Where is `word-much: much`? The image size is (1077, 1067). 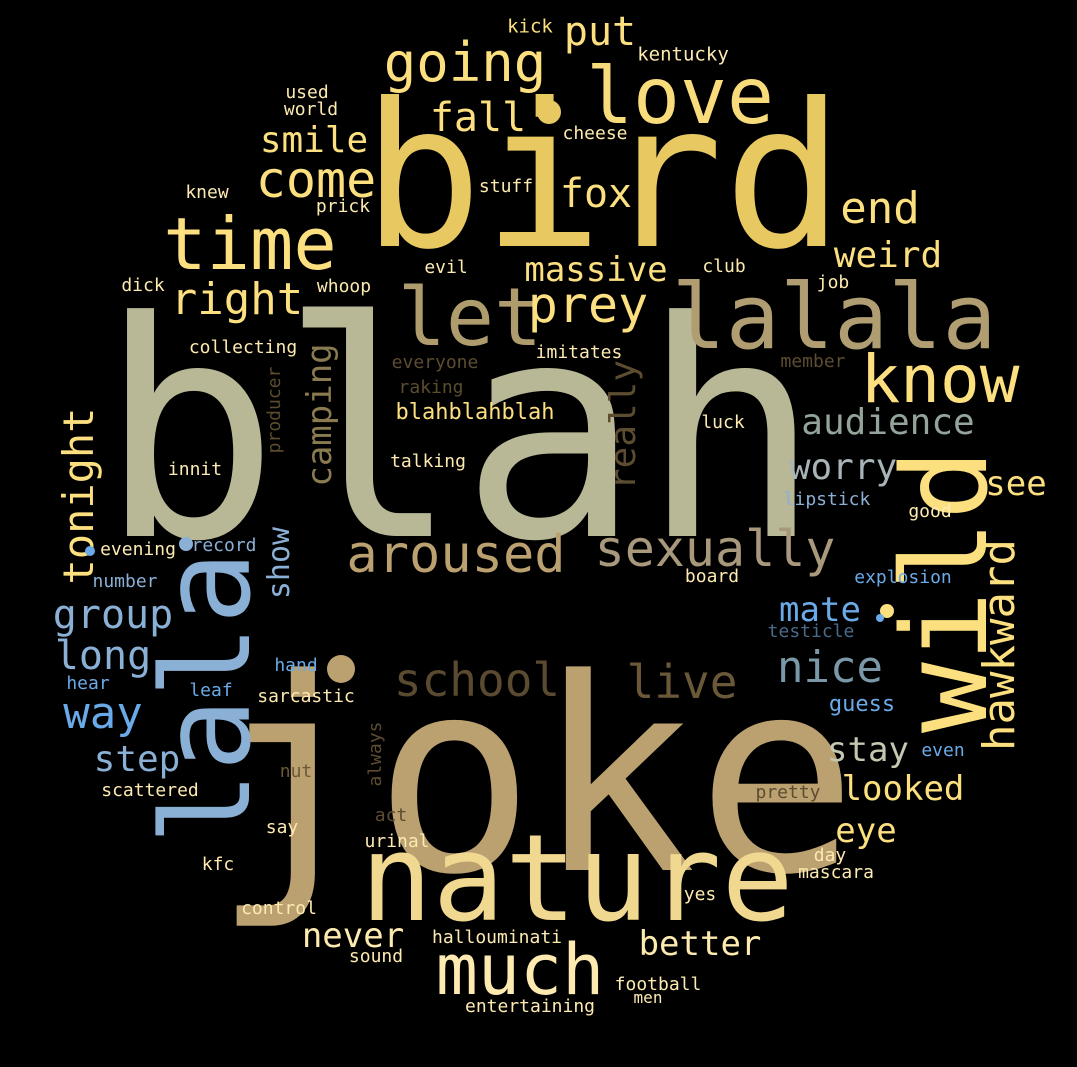
word-much: much is located at coordinates (520, 970).